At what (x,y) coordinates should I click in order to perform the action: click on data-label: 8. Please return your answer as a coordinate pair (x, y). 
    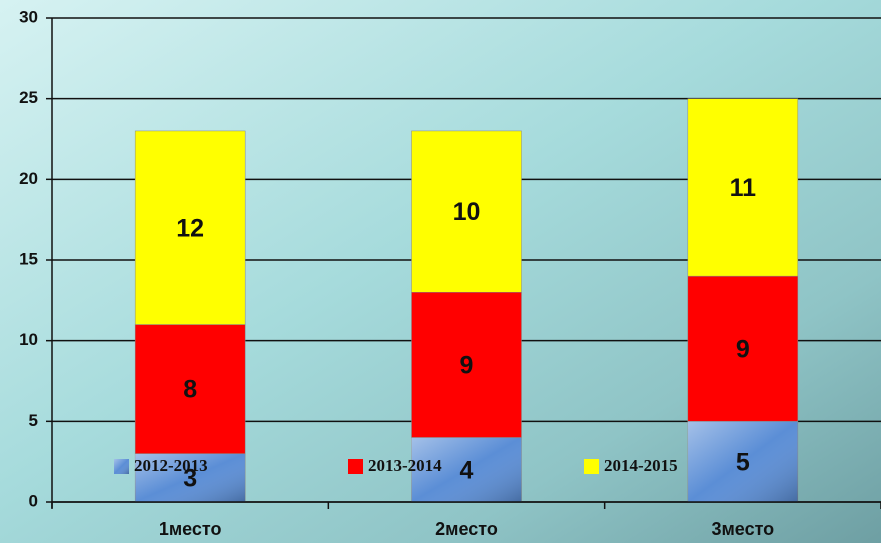
    Looking at the image, I should click on (190, 390).